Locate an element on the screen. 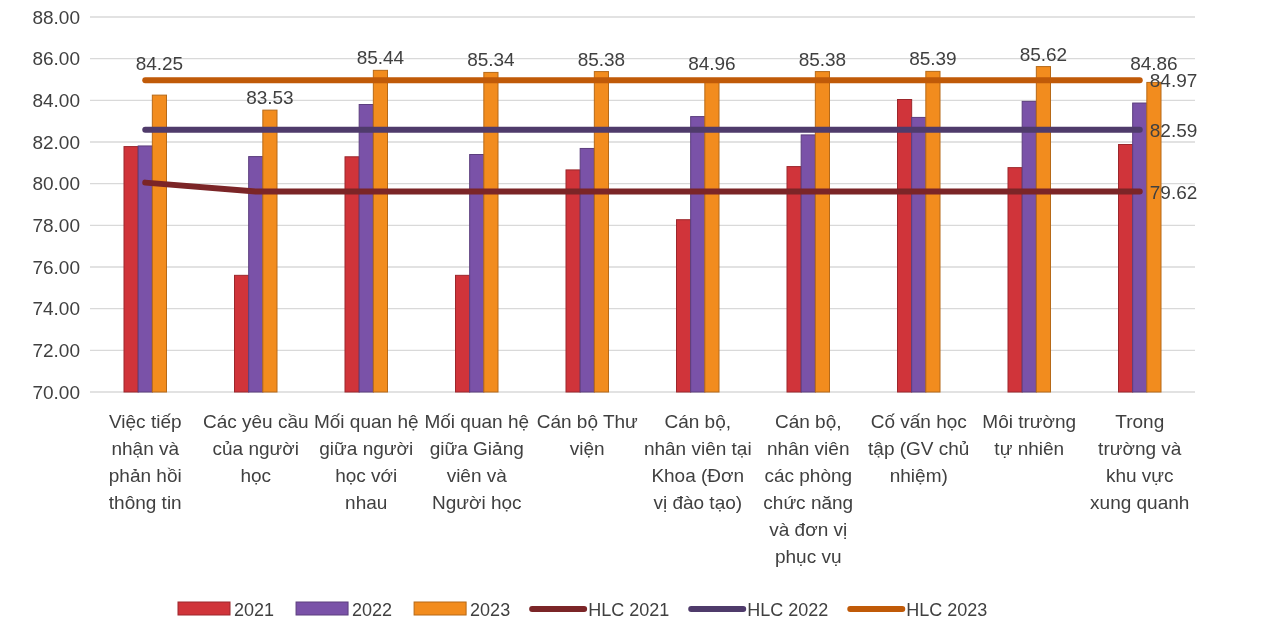 This screenshot has width=1272, height=626. y-tick-label: 84.00 is located at coordinates (56, 100).